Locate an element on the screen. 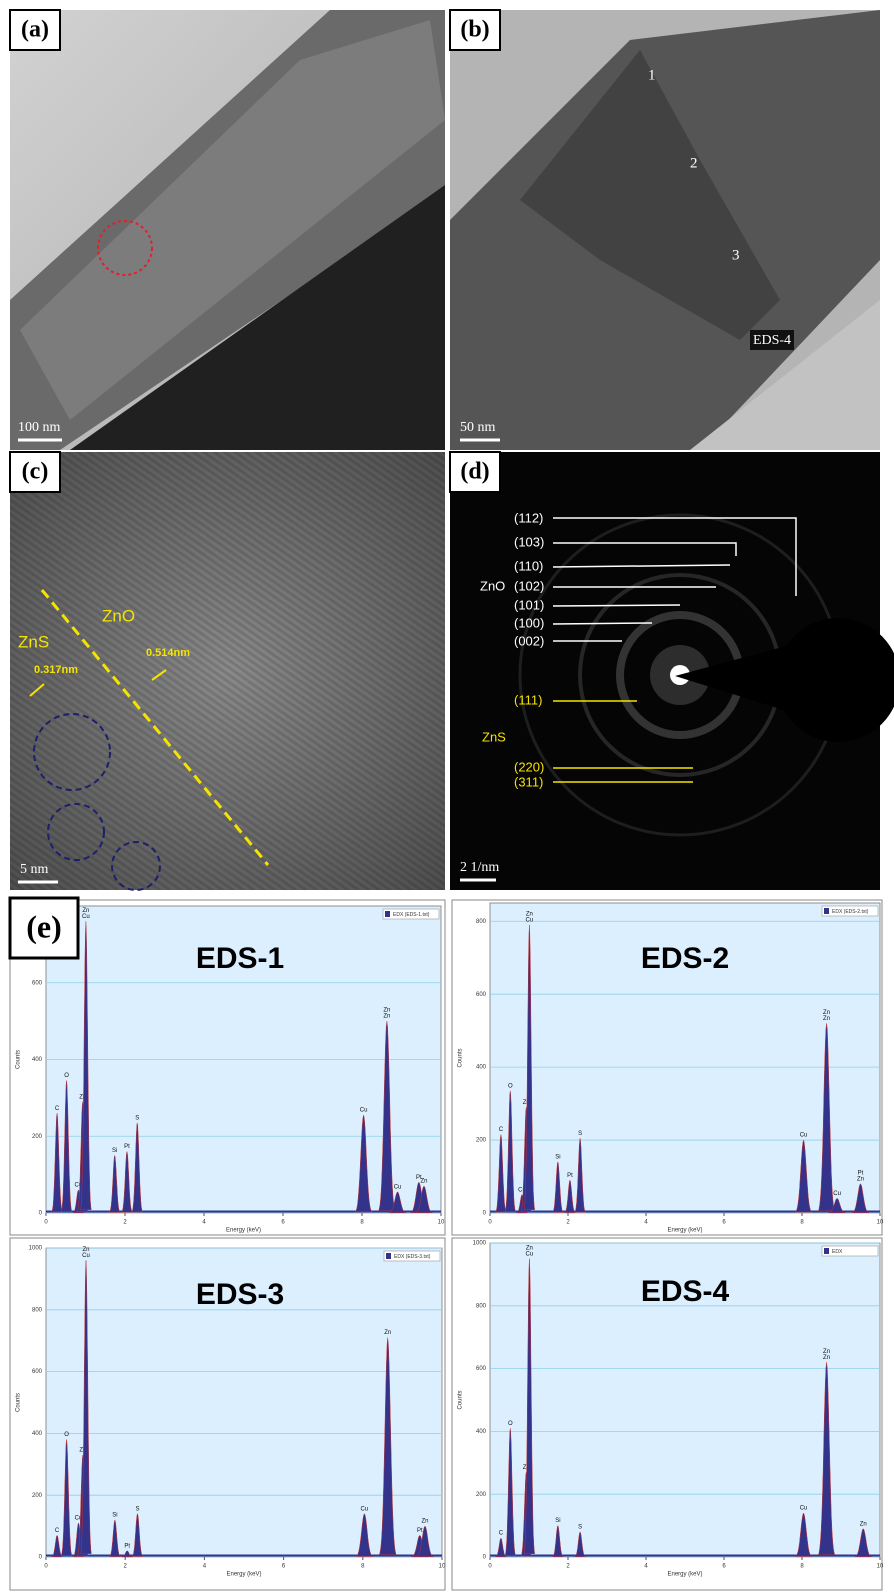 The image size is (894, 1593). plane-label: (311) is located at coordinates (528, 781).